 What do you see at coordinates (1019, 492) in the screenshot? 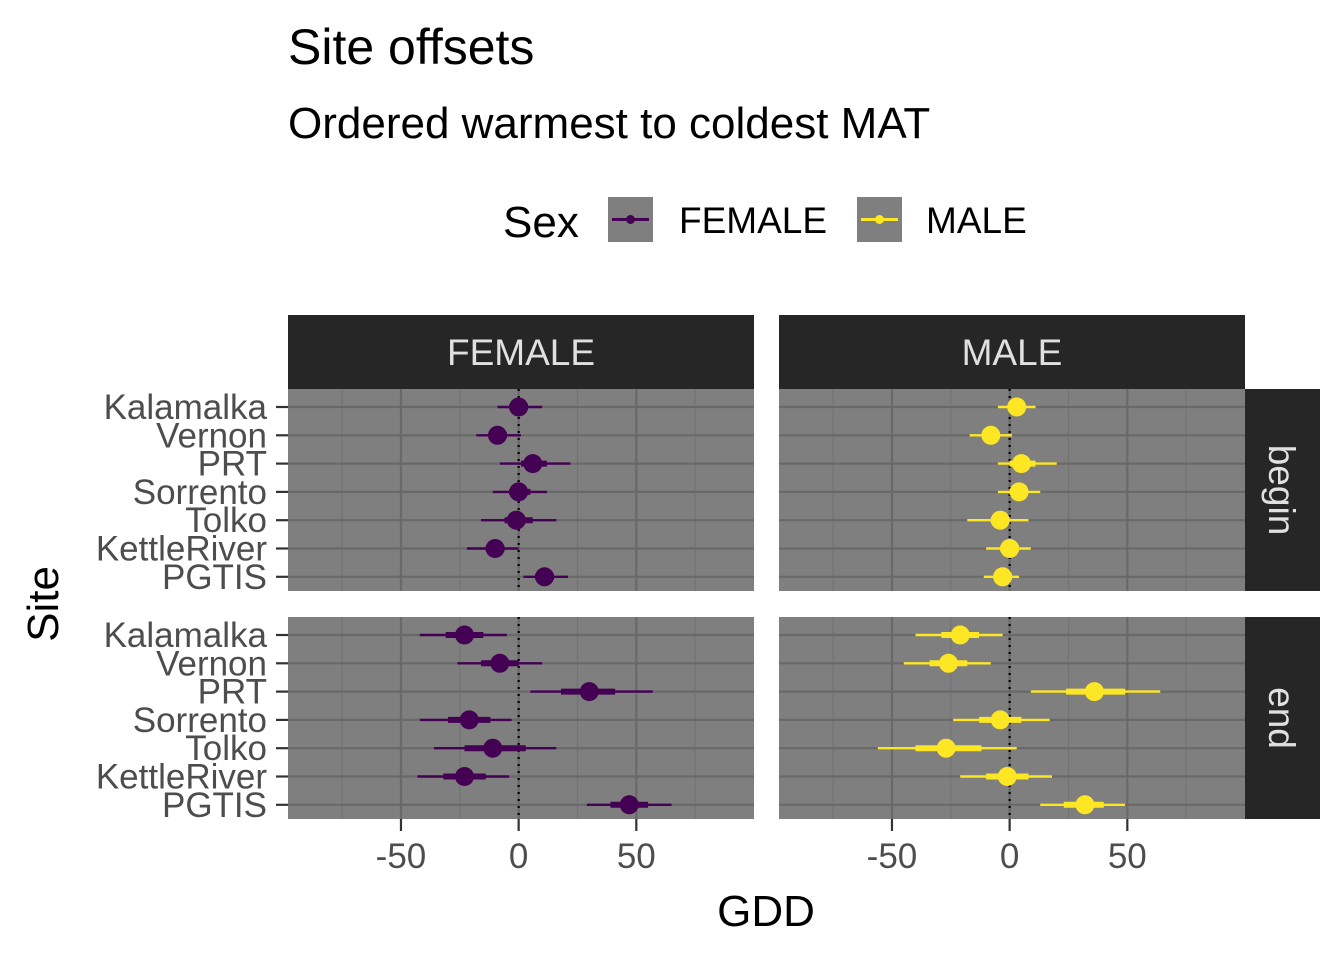
I see `male-begin-sorrento-median-point` at bounding box center [1019, 492].